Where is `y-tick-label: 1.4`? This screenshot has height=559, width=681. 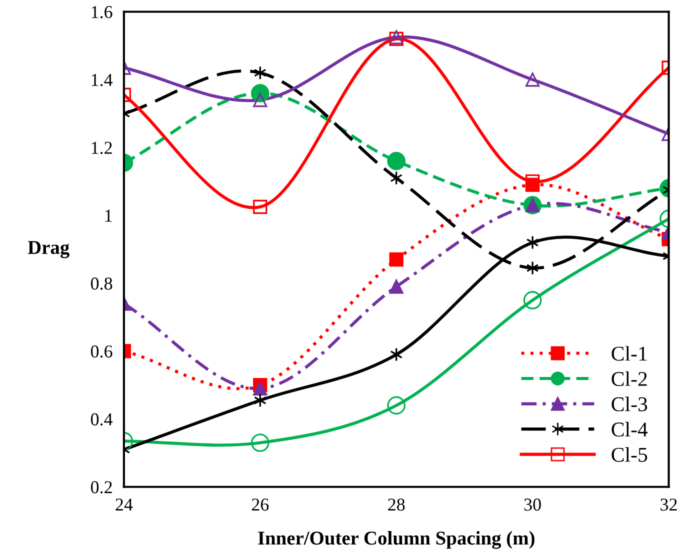
y-tick-label: 1.4 is located at coordinates (102, 80).